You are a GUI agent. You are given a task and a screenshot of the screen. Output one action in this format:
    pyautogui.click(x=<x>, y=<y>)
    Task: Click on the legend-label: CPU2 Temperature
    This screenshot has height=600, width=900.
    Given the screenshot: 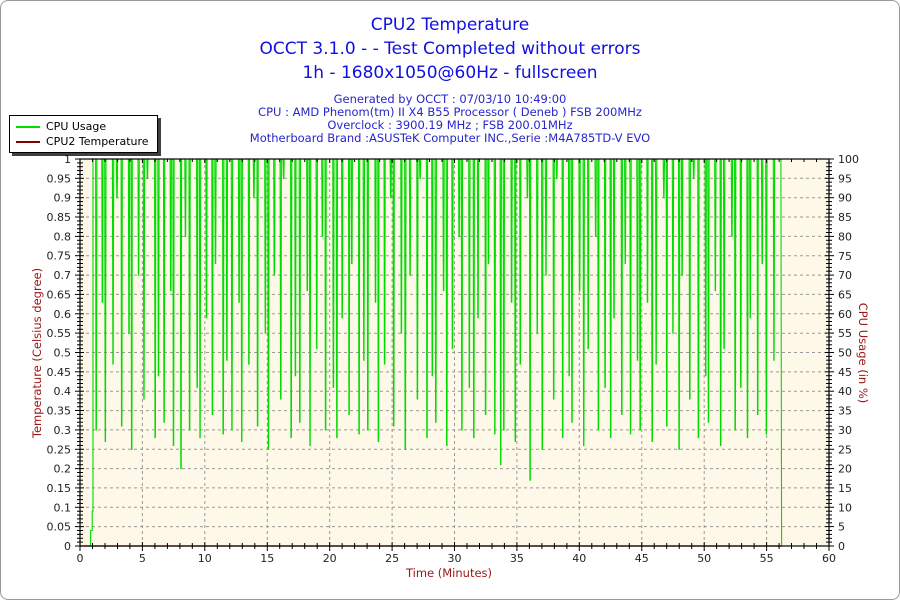 What is the action you would take?
    pyautogui.click(x=97, y=141)
    